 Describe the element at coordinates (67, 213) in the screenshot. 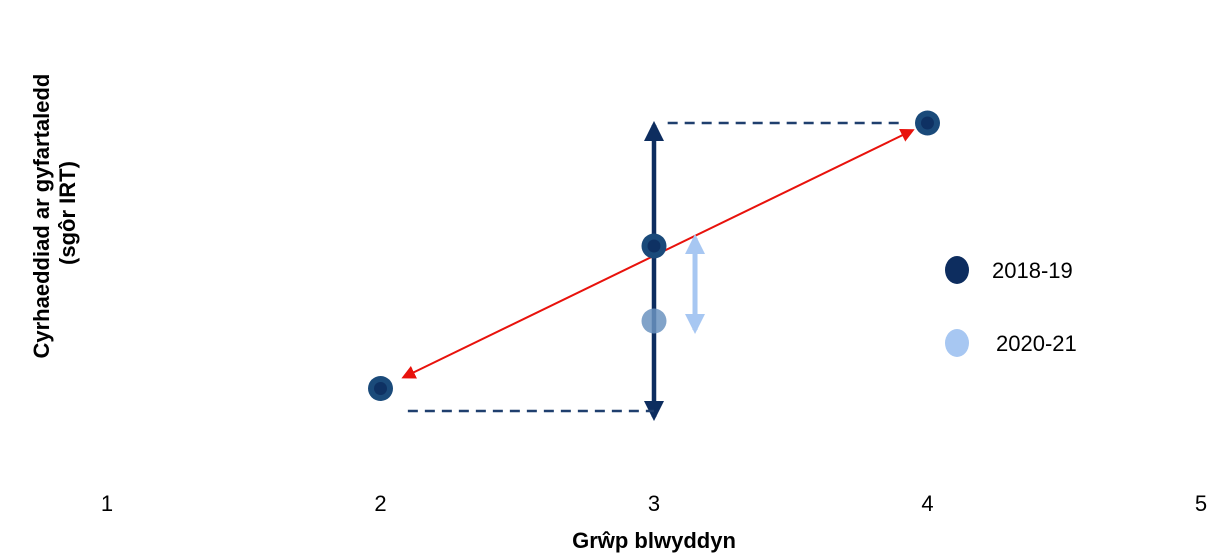

I see `y-axis-title-line-2: (sgôr IRT)` at that location.